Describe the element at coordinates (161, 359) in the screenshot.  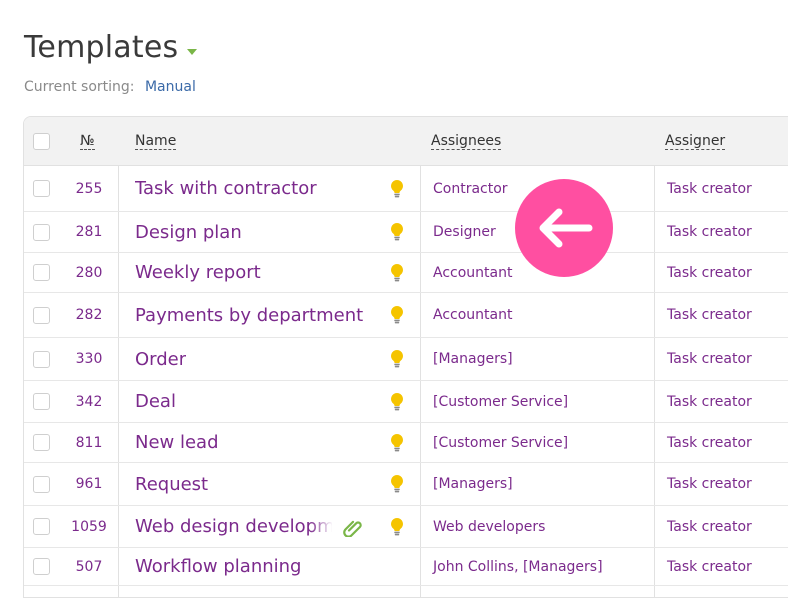
I see `template-name-link: Order` at that location.